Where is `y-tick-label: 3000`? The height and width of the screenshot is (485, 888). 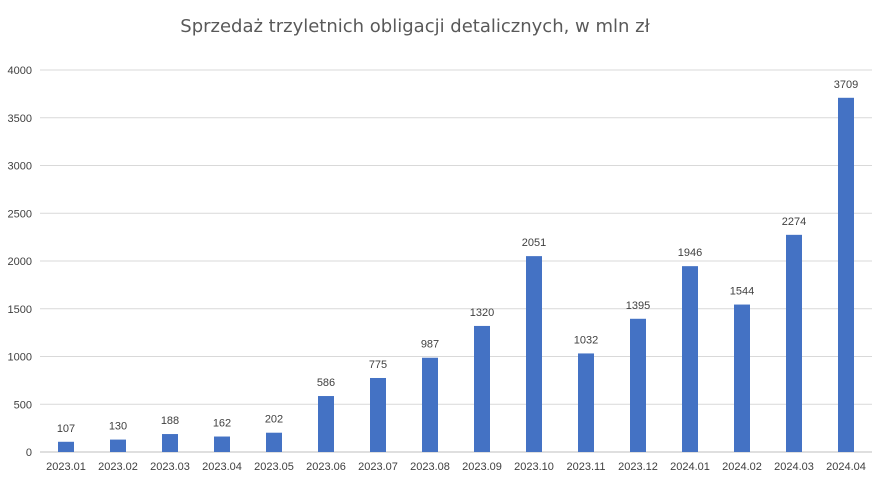 y-tick-label: 3000 is located at coordinates (20, 167).